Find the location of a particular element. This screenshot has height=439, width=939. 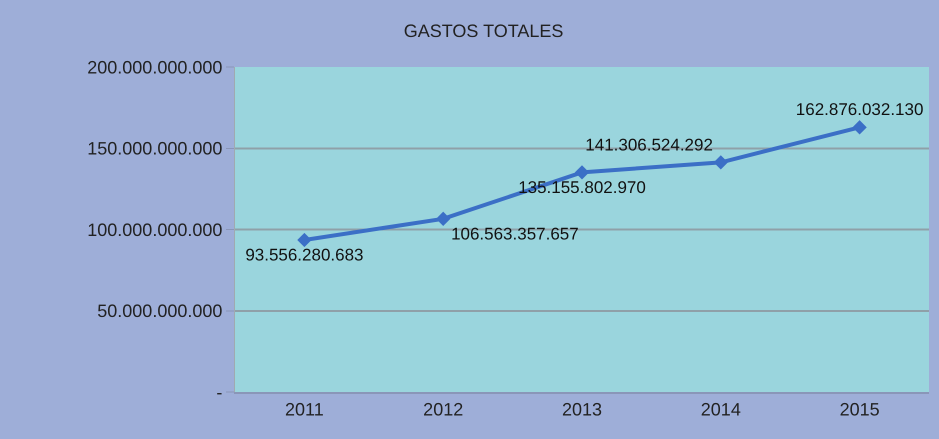

x-tick-label: 2011 is located at coordinates (304, 410).